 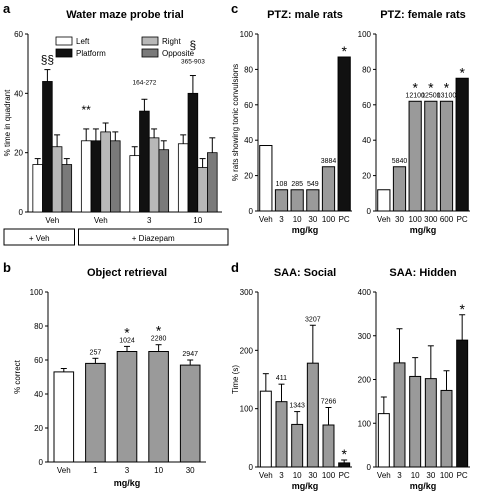 I want to click on a-group-label: + Veh, so click(x=39, y=238).